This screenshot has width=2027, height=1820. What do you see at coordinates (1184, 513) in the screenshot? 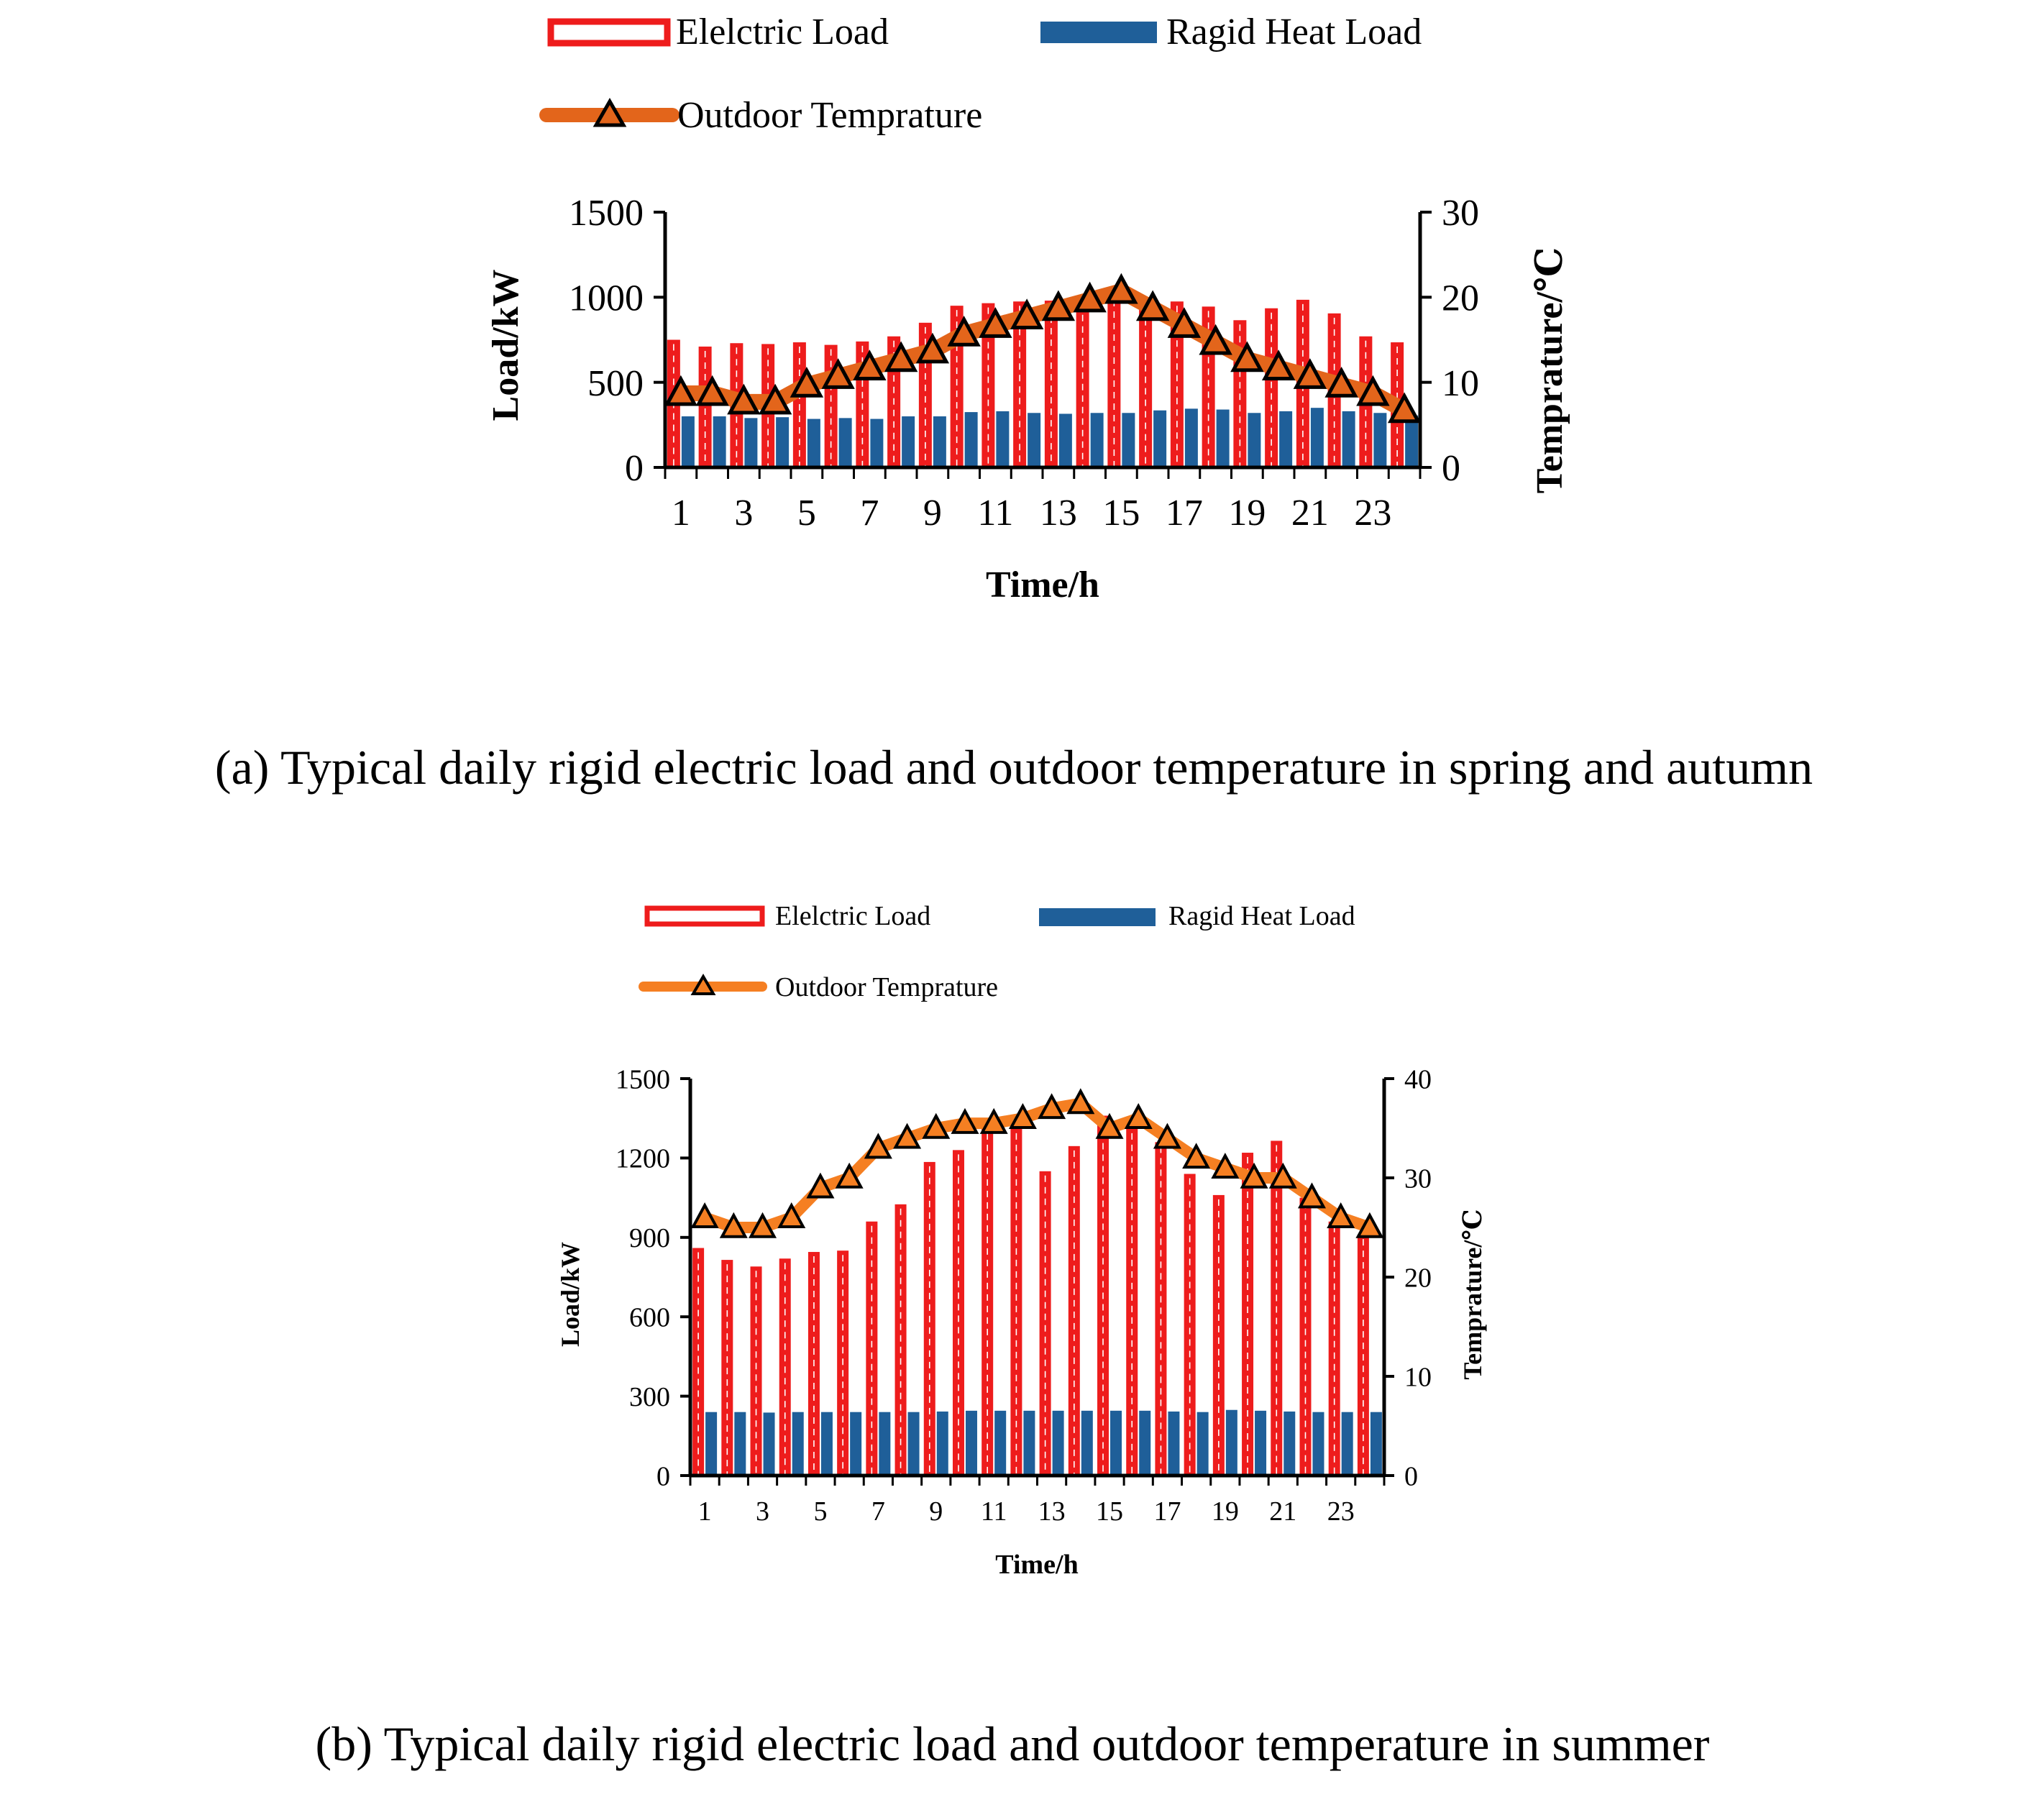
I see `x-tick-label-17: 17` at bounding box center [1184, 513].